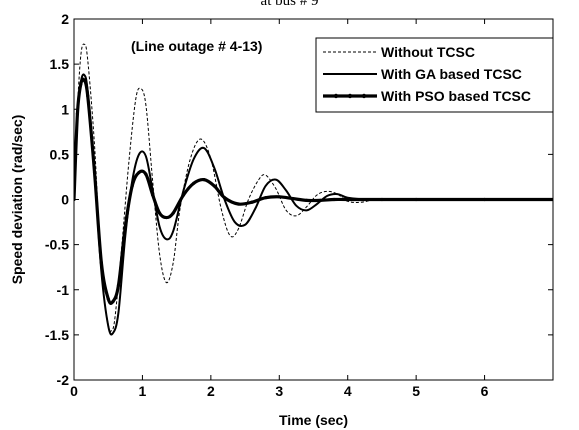  Describe the element at coordinates (313, 420) in the screenshot. I see `x-axis-label: Time (sec)` at that location.